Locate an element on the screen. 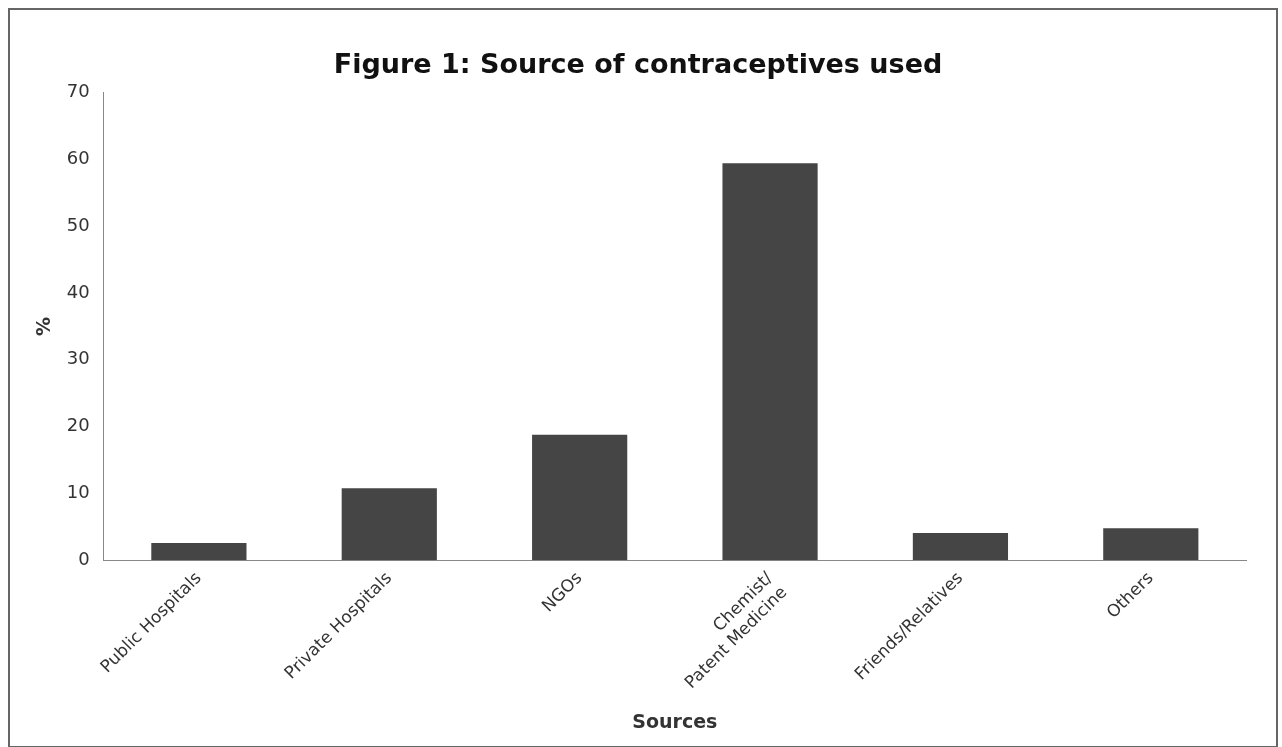 Image resolution: width=1282 pixels, height=747 pixels. x-axis-title: Sources is located at coordinates (675, 720).